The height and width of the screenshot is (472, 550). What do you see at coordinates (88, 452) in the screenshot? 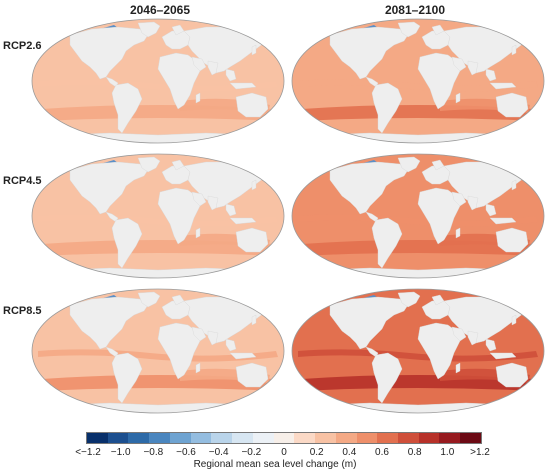
I see `colorbar-tick-label: <−1.2` at bounding box center [88, 452].